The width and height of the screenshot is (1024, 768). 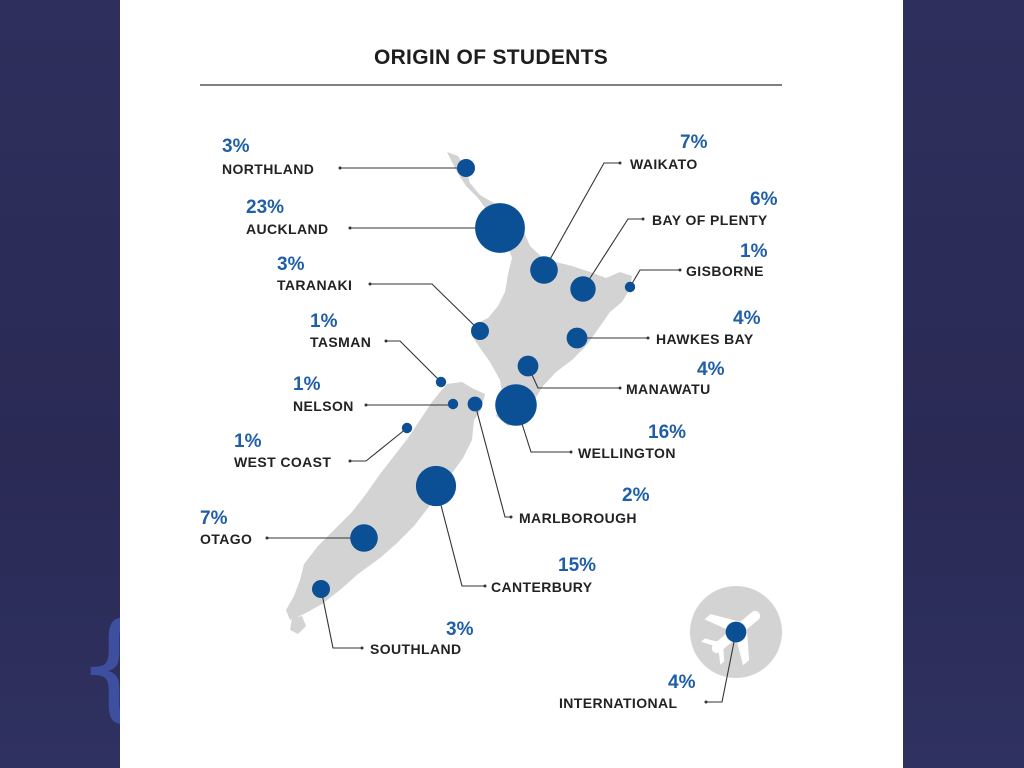 I want to click on manawatu-label: MANAWATU, so click(x=668, y=389).